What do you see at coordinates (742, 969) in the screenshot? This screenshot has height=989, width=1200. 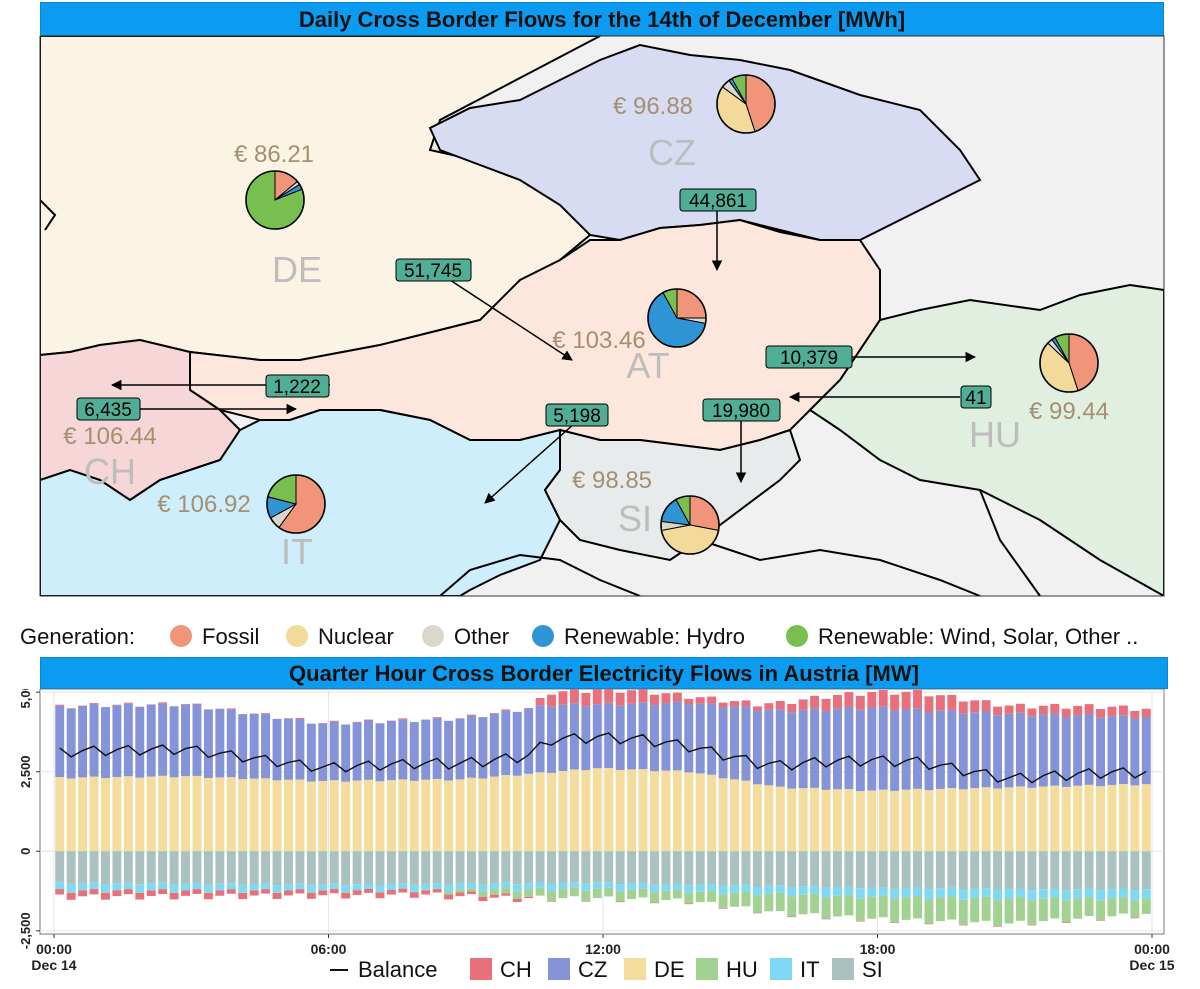 I see `legend-label-hu: HU` at bounding box center [742, 969].